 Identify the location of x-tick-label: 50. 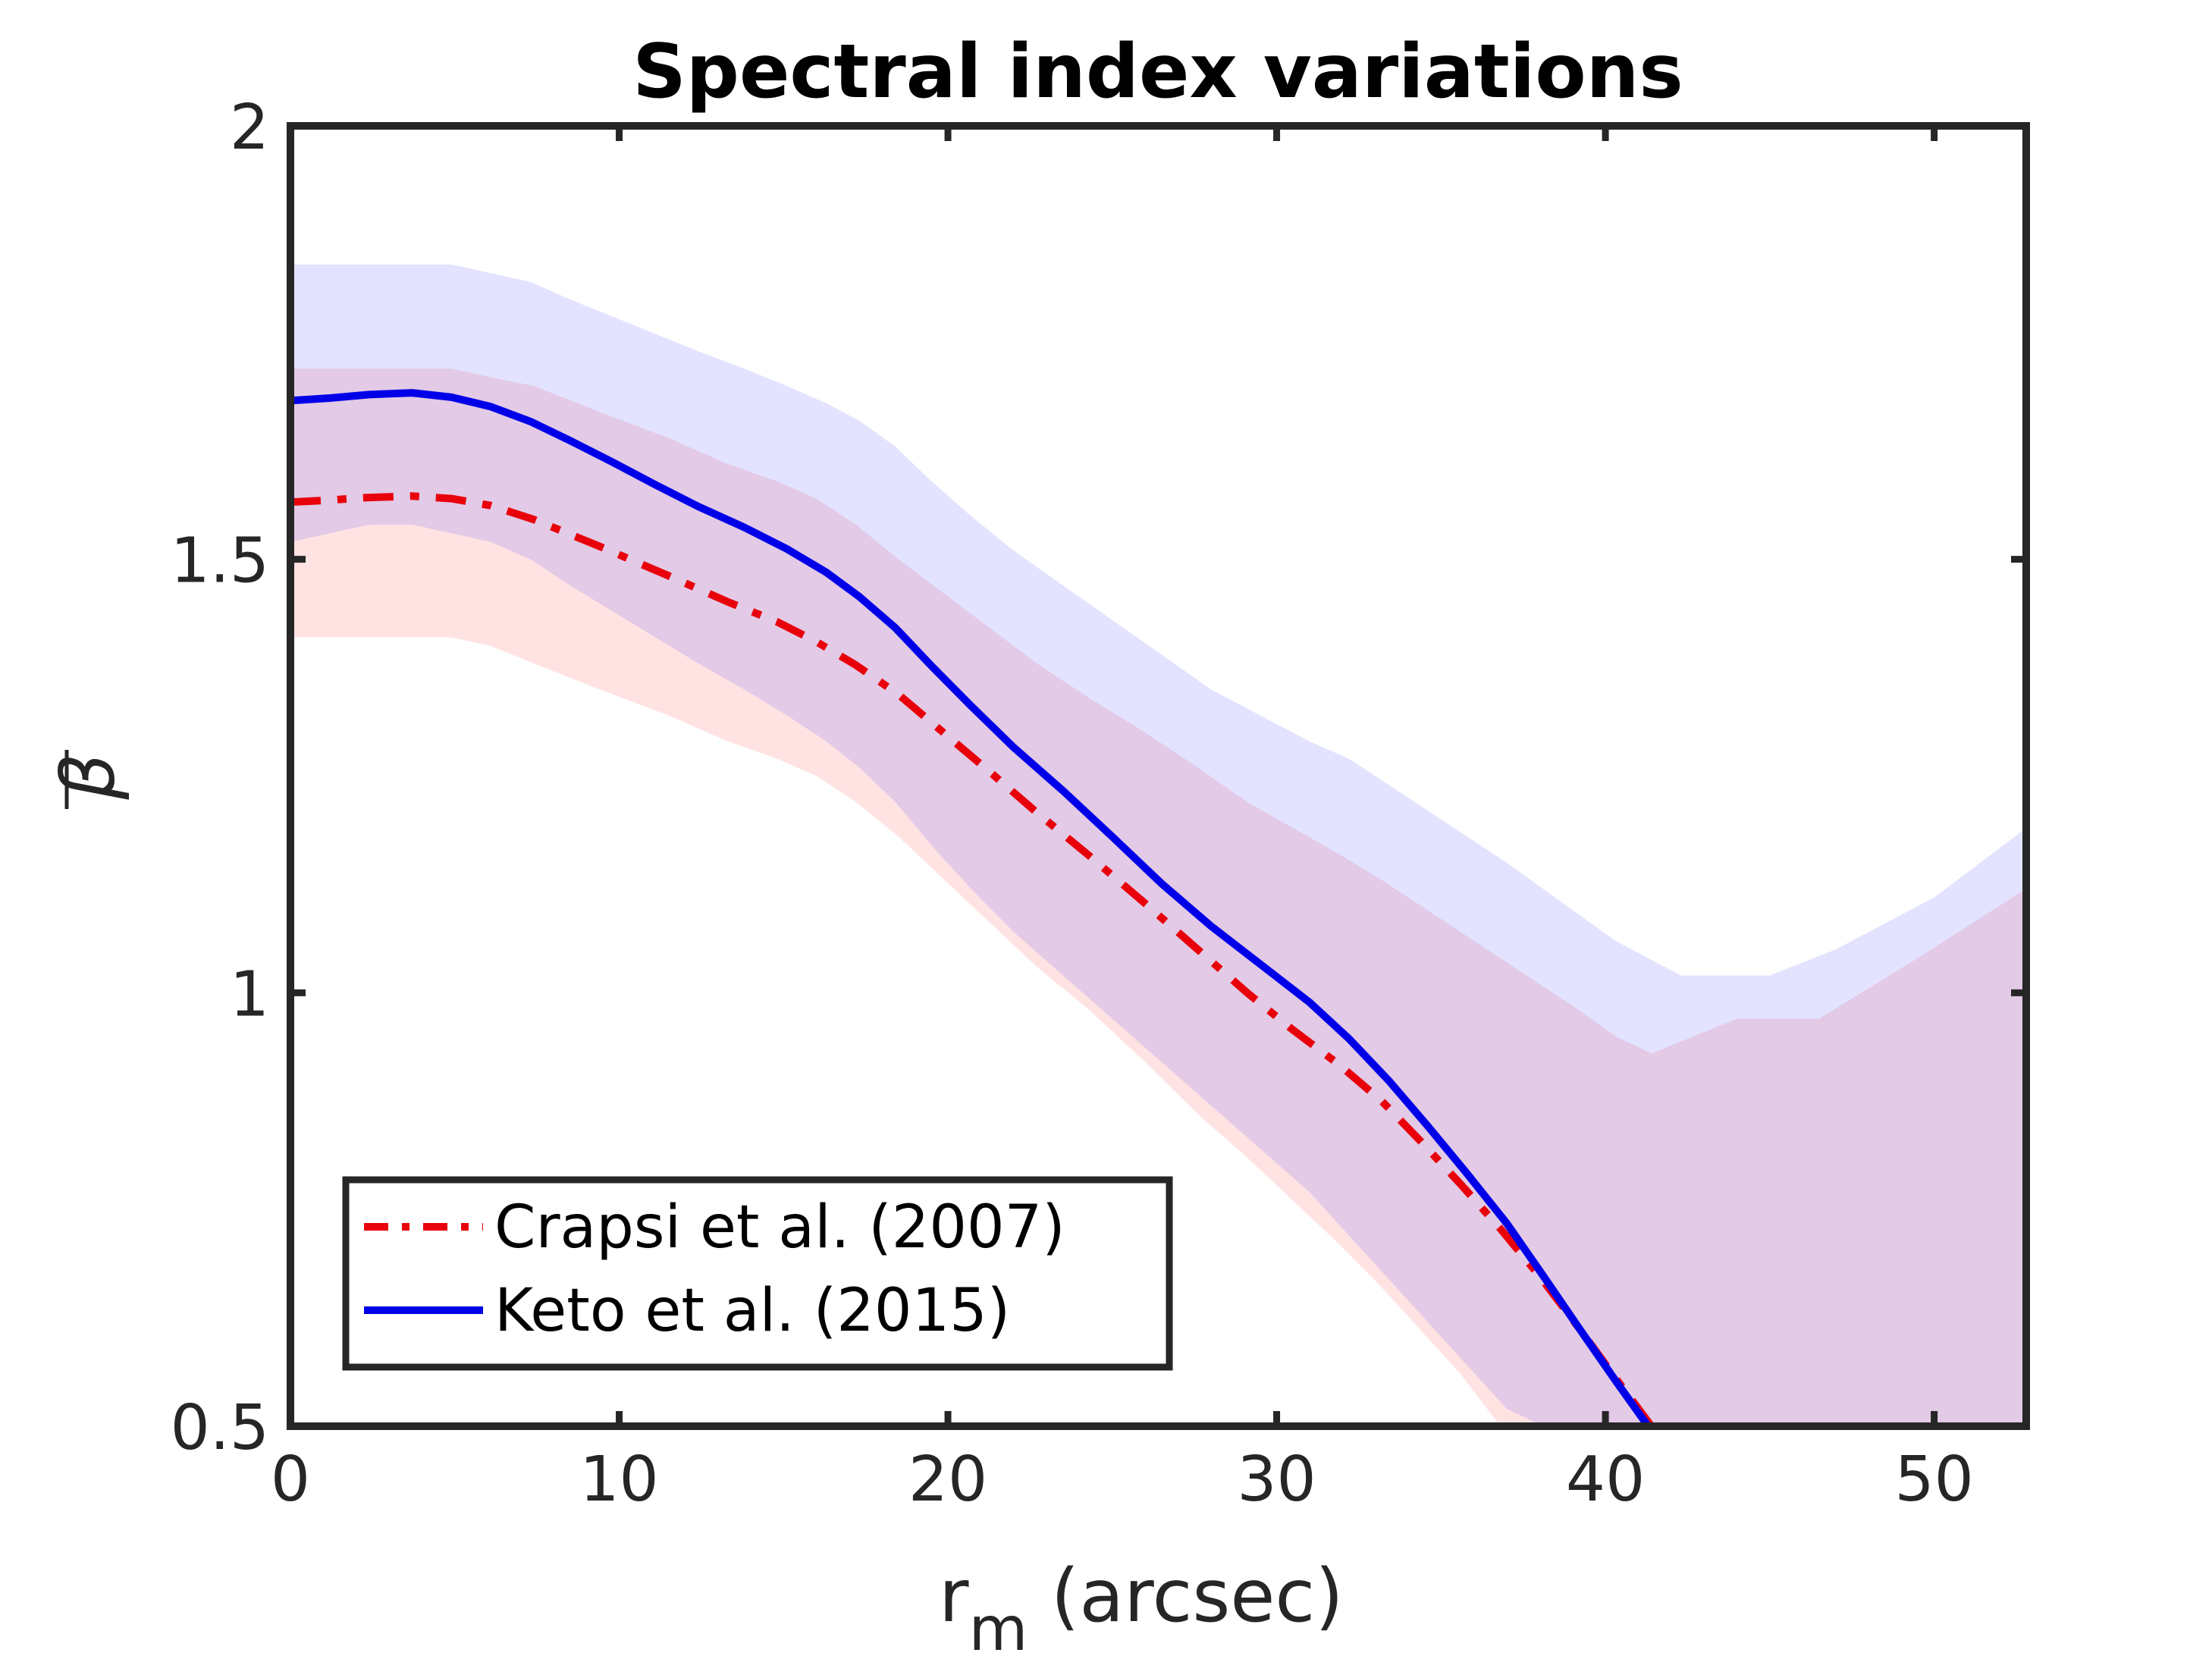
(1934, 1480).